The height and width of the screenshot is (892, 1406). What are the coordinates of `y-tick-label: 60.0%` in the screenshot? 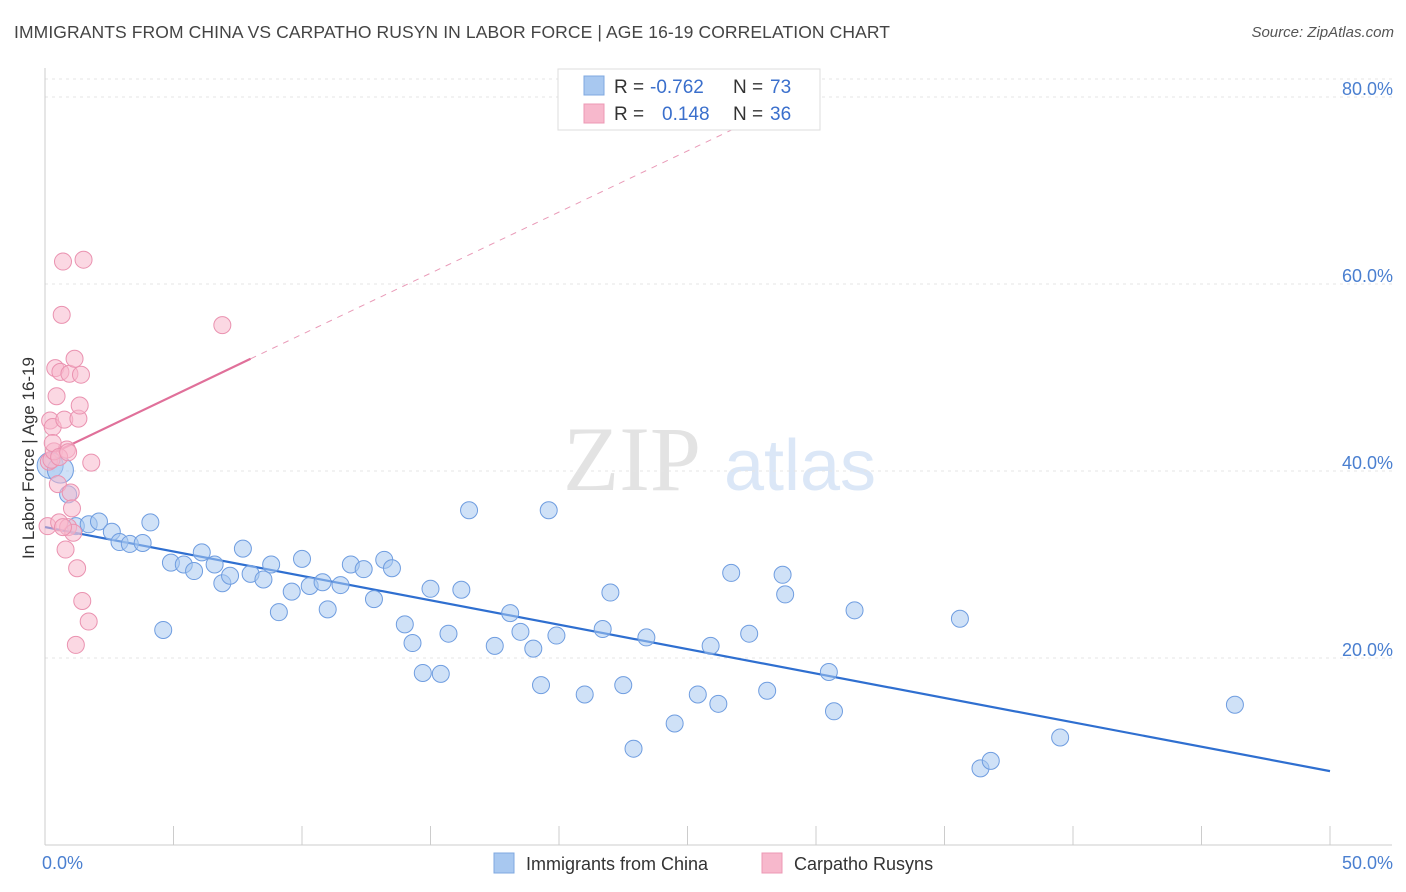 It's located at (1367, 276).